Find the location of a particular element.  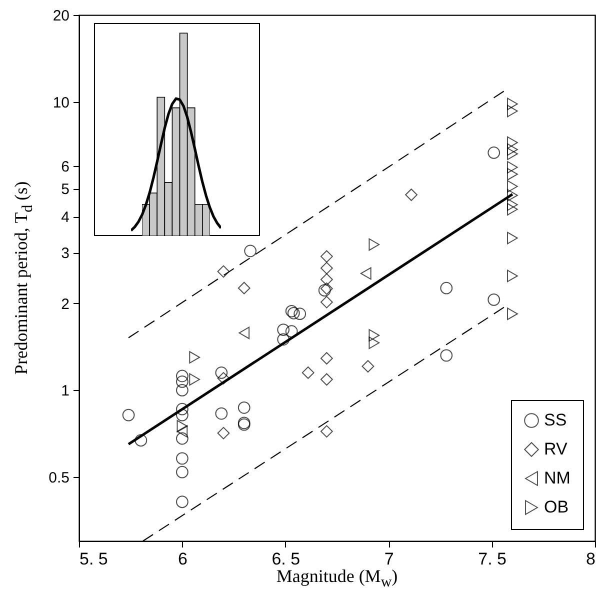

x-tick-label: 6. 5 is located at coordinates (286, 559).